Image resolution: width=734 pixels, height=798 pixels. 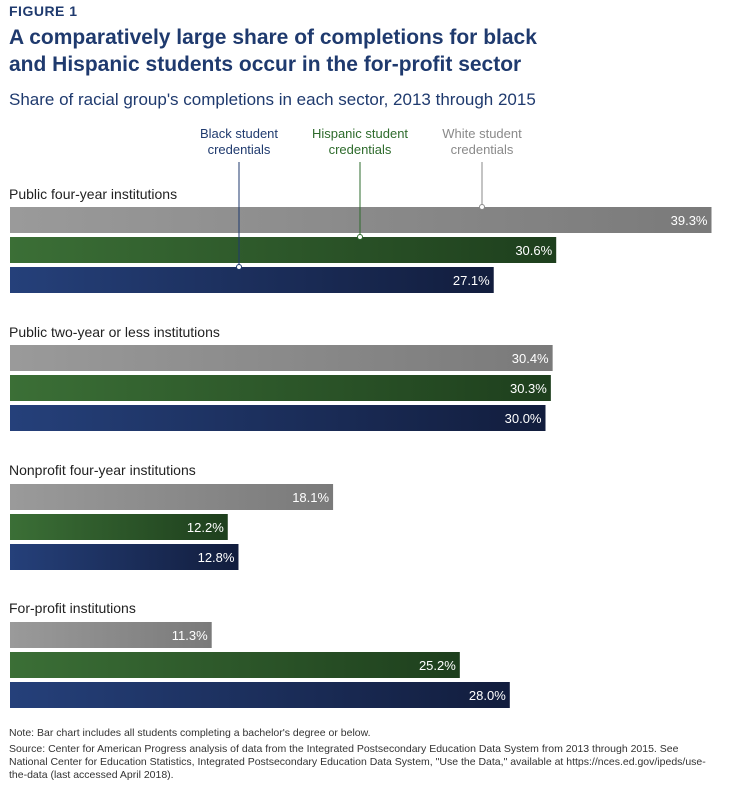 I want to click on bar-label-hispanic-3: 25.2%, so click(x=437, y=665).